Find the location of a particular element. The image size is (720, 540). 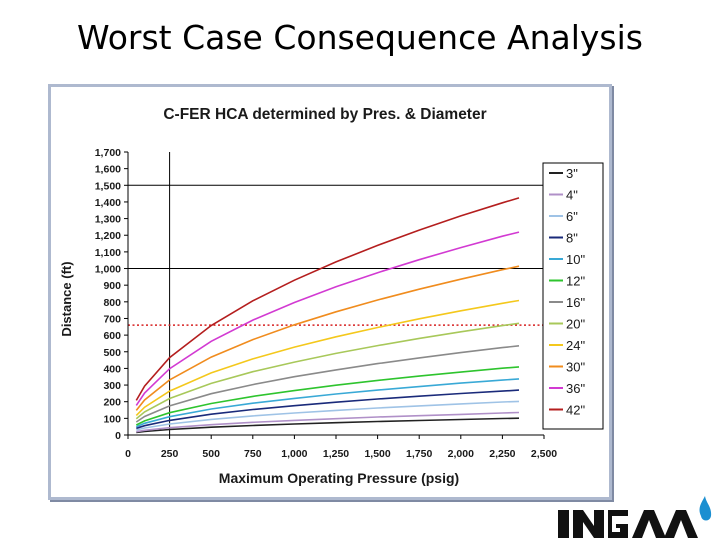

y-tick-label: 400 is located at coordinates (112, 369).